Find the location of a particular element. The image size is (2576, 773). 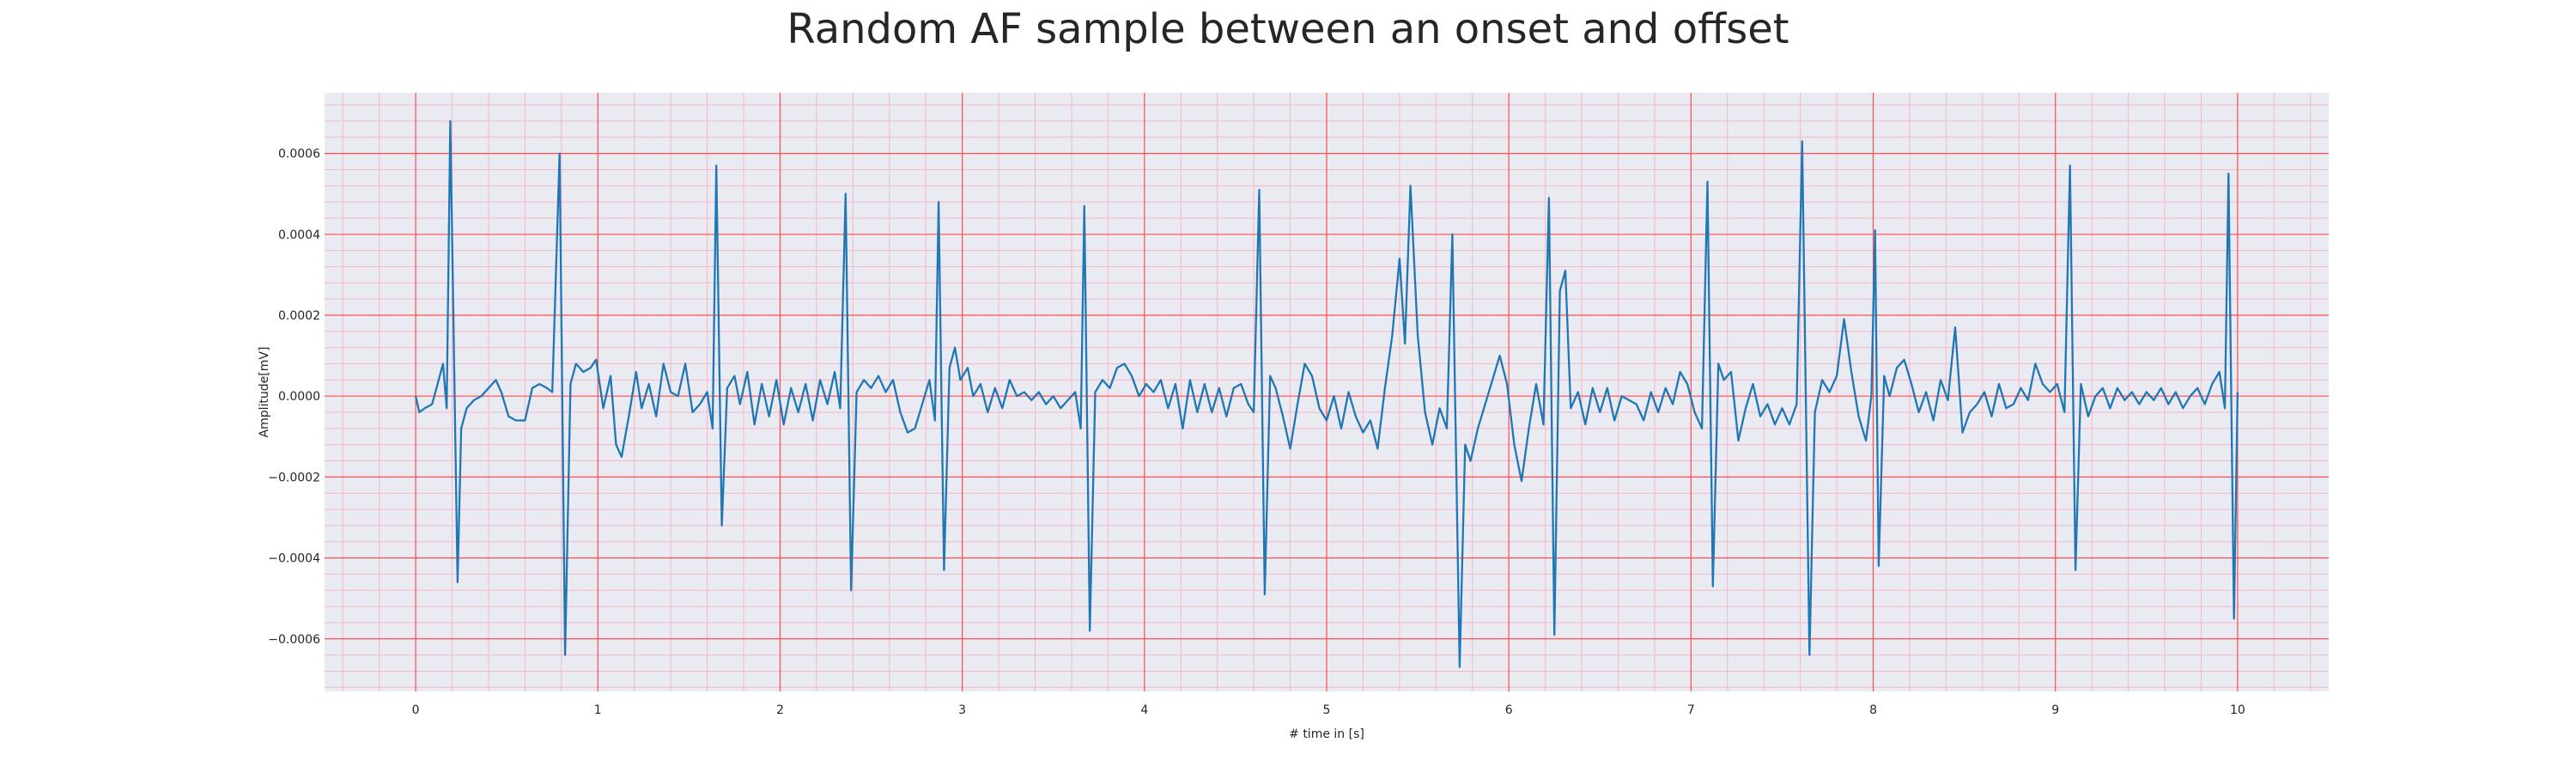

x-axis-label: # time in [s] is located at coordinates (1327, 734).